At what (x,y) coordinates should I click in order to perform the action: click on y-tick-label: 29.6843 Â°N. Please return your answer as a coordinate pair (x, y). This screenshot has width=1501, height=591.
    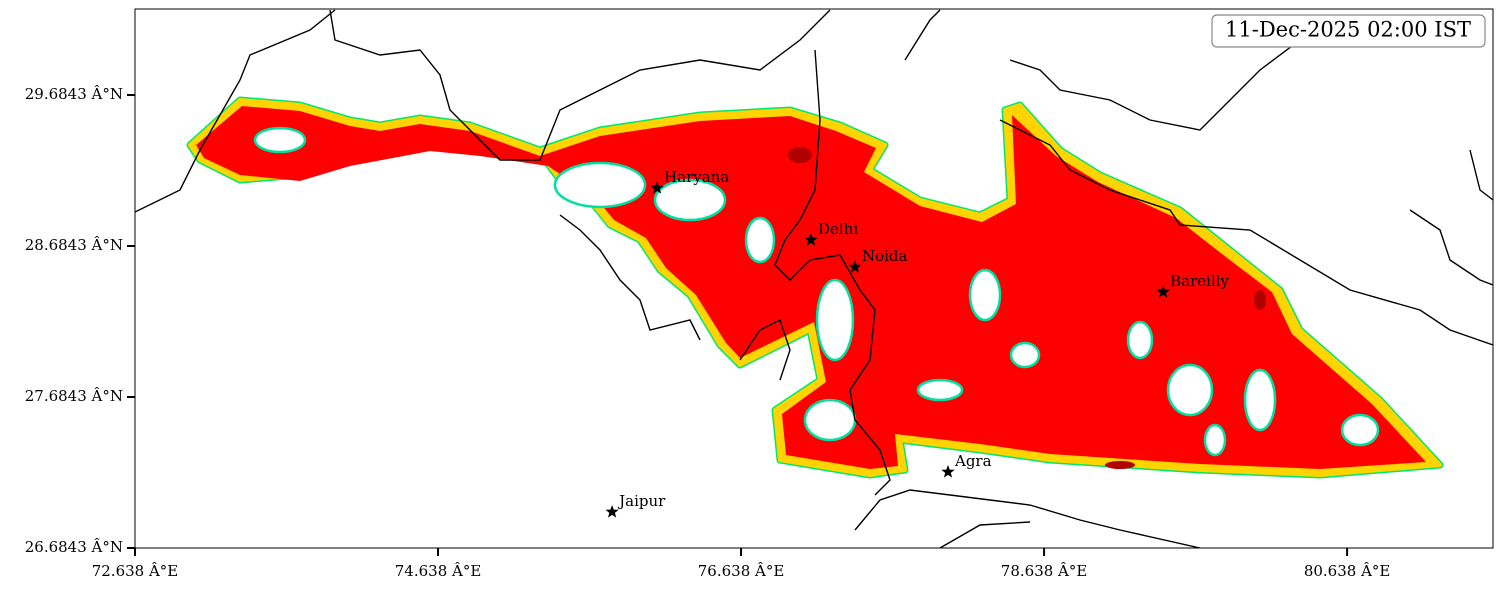
    Looking at the image, I should click on (74, 94).